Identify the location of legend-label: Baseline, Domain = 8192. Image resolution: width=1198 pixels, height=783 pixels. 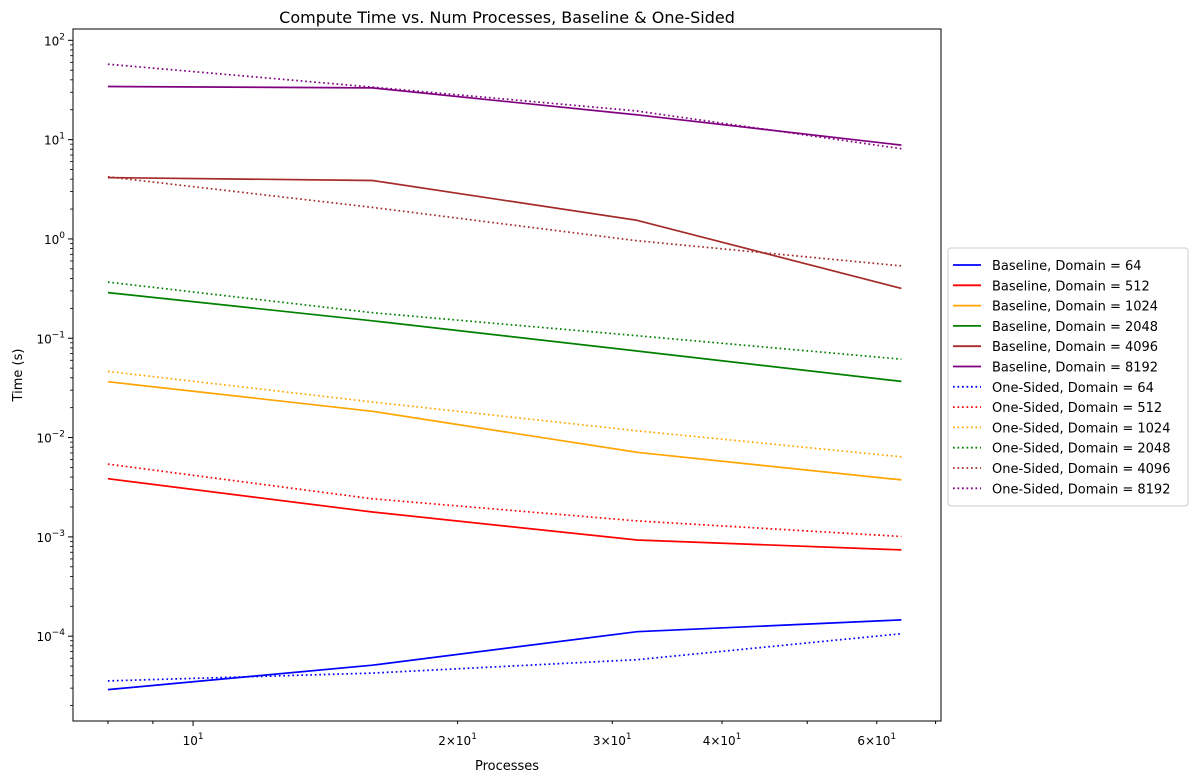
(1075, 368).